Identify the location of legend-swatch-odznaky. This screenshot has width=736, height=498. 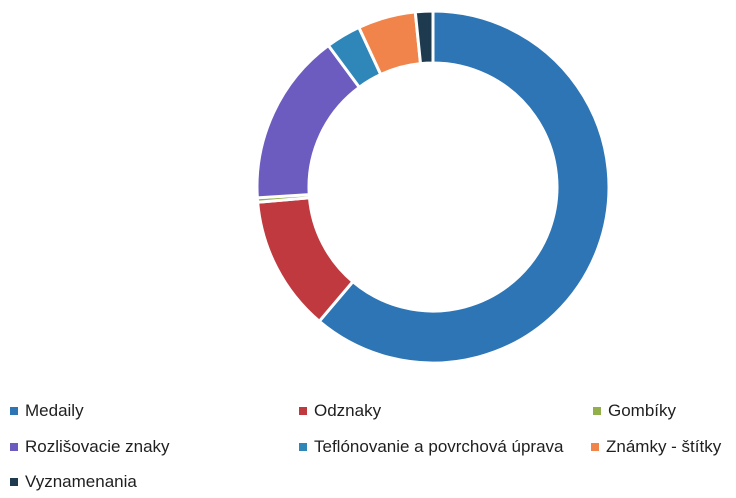
(303, 411).